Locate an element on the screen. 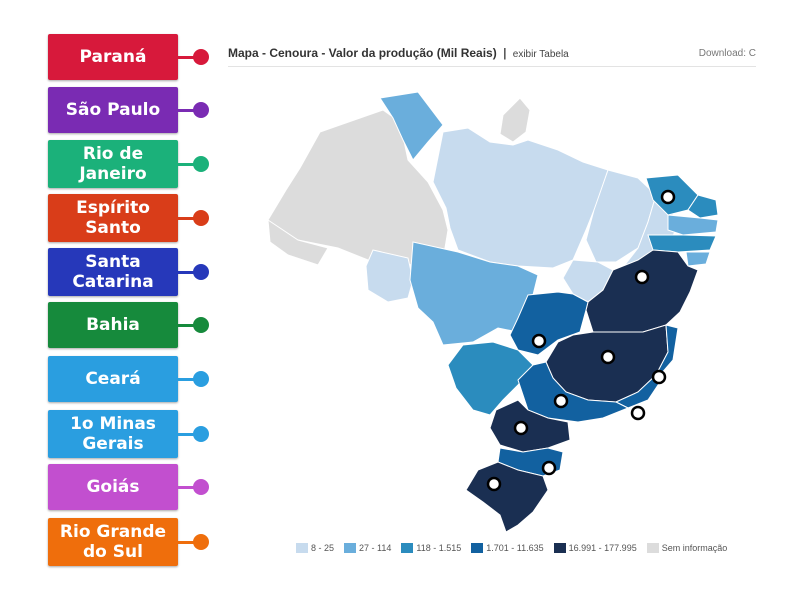  connector-sao-paulo is located at coordinates (188, 110).